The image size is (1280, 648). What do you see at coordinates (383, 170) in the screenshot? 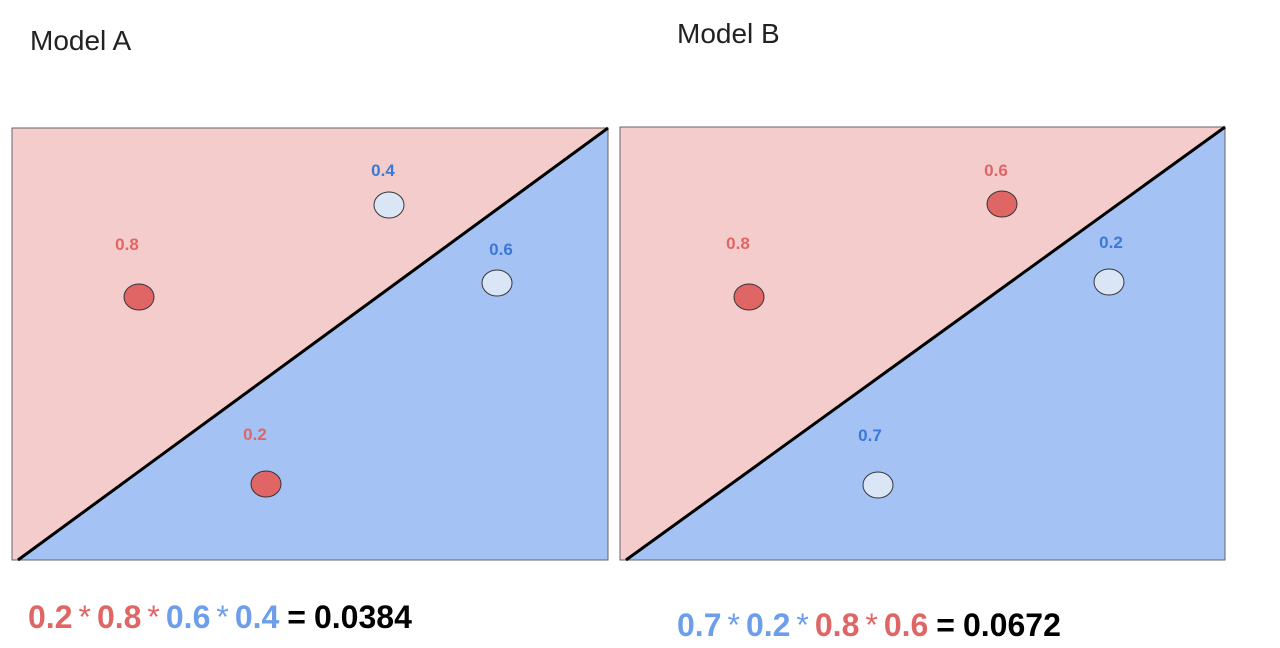
I see `point-label: 0.4` at bounding box center [383, 170].